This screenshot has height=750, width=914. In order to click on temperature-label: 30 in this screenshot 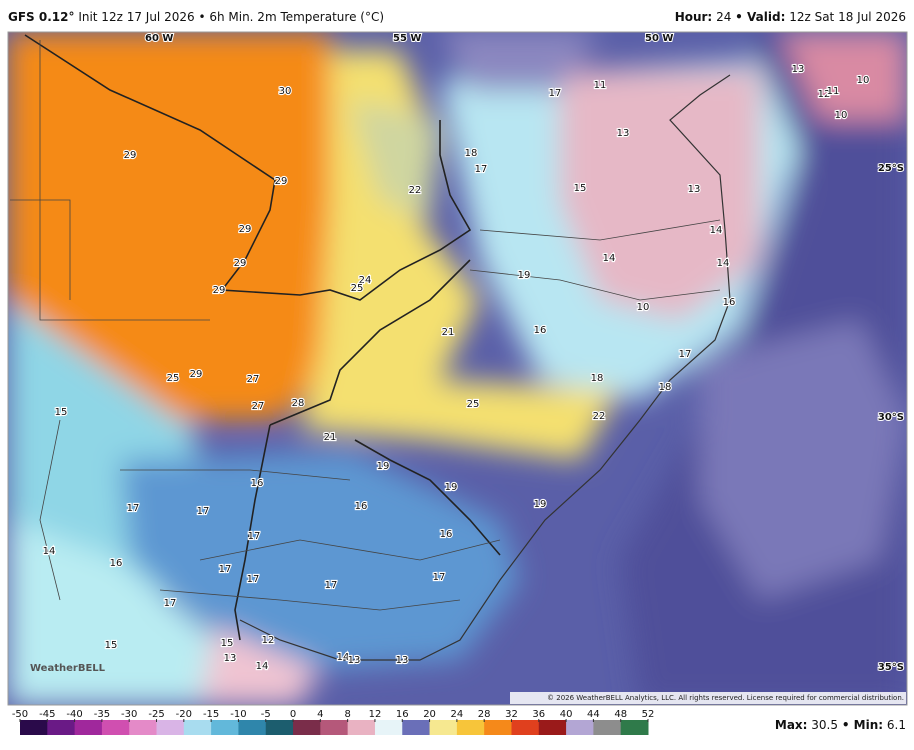, I will do `click(285, 91)`.